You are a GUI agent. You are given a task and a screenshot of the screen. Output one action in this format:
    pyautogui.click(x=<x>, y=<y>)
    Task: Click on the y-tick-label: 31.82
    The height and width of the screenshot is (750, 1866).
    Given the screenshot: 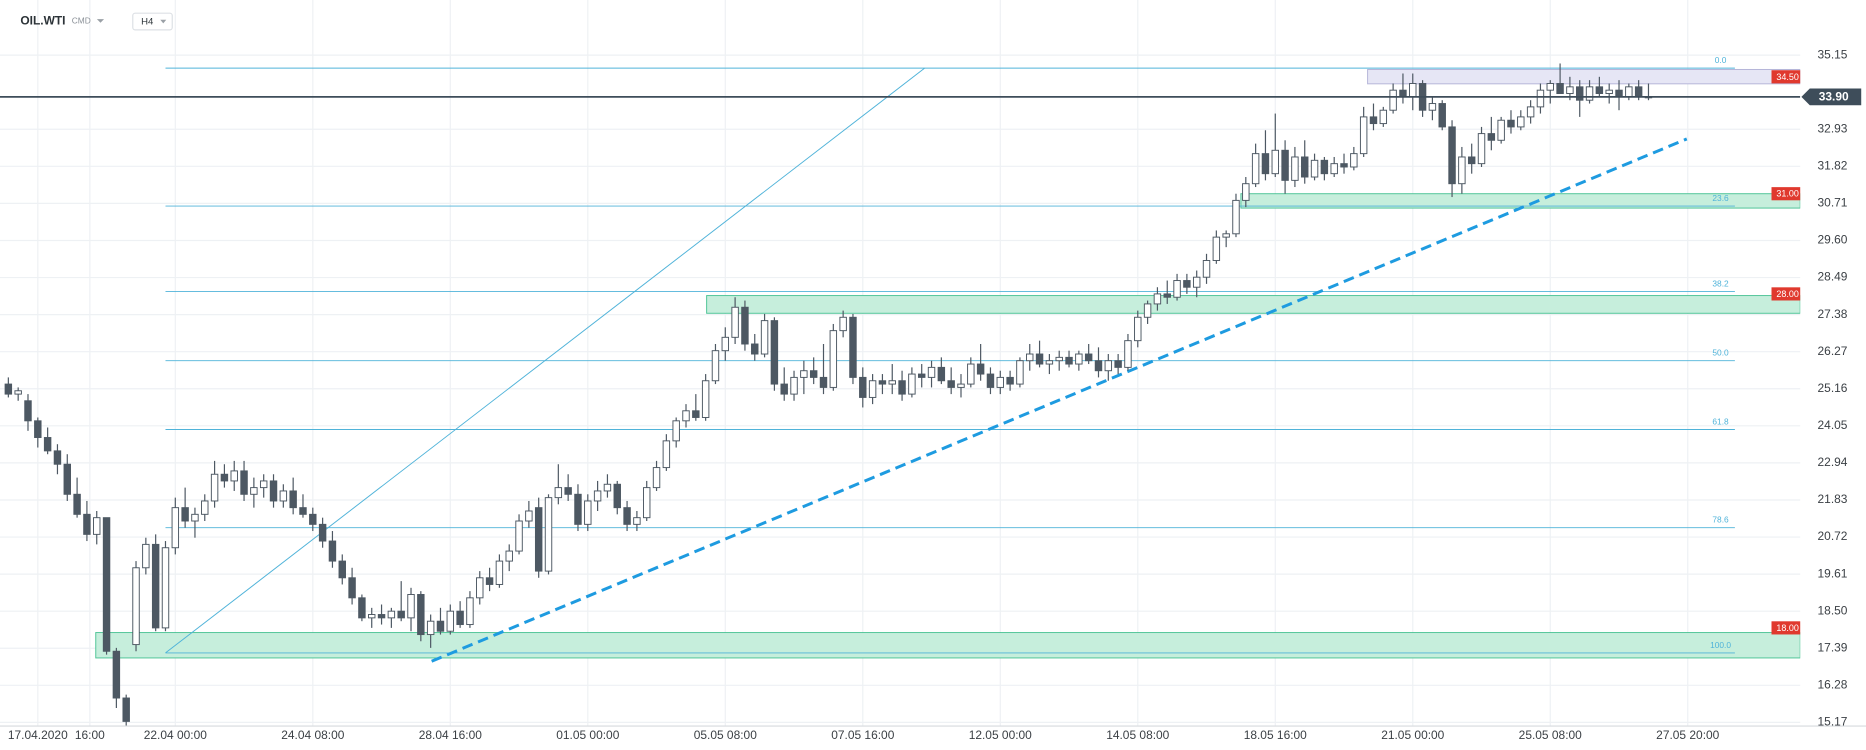 What is the action you would take?
    pyautogui.click(x=1833, y=165)
    